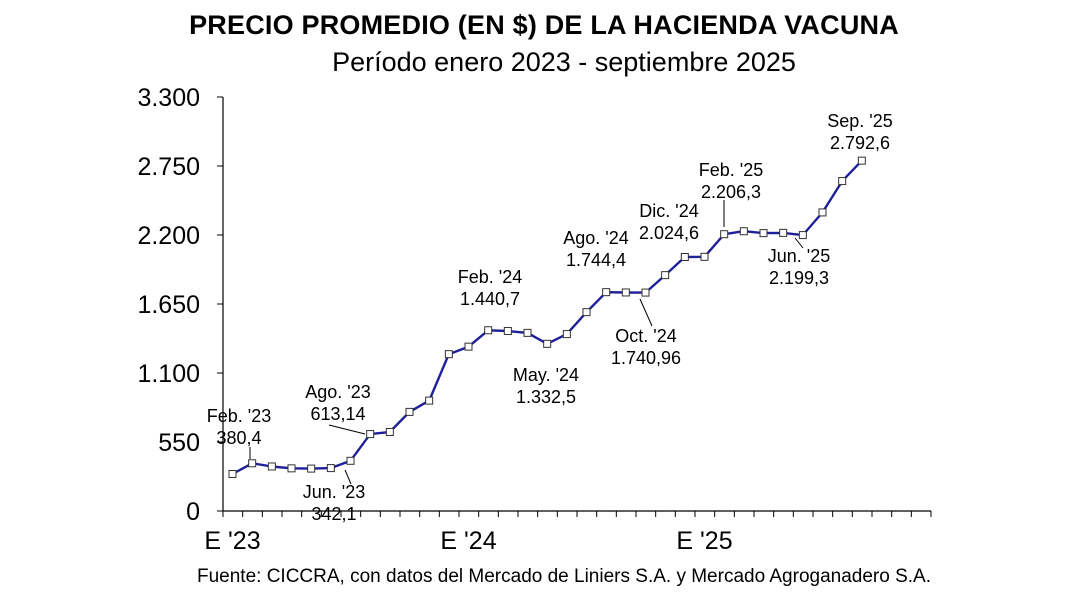  What do you see at coordinates (799, 278) in the screenshot?
I see `data-label: 2.199,3` at bounding box center [799, 278].